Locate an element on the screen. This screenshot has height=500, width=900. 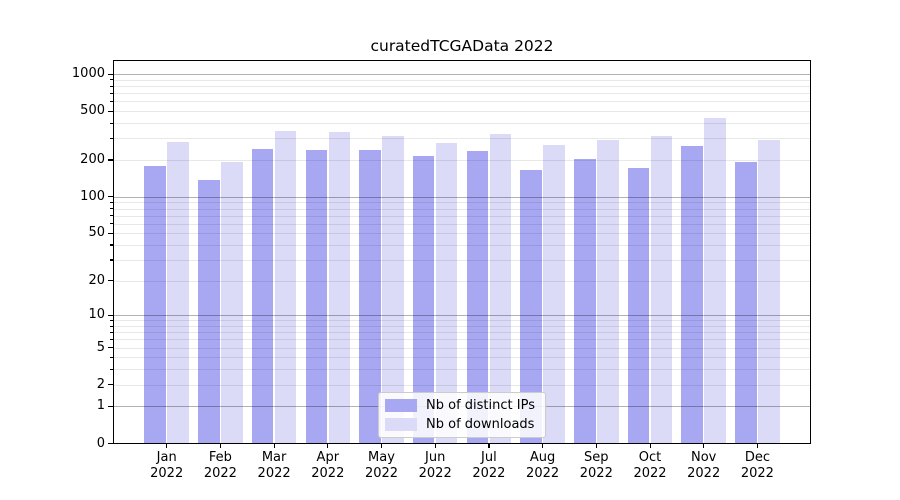
bar-downloads-aug is located at coordinates (554, 294).